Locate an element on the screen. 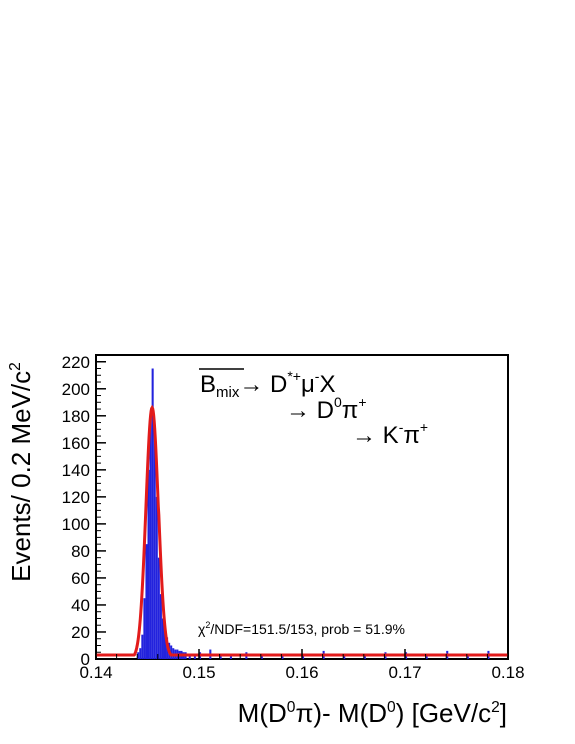  x-axis: 0.14 0.15 0.16 0.17 0.18 is located at coordinates (302, 665).